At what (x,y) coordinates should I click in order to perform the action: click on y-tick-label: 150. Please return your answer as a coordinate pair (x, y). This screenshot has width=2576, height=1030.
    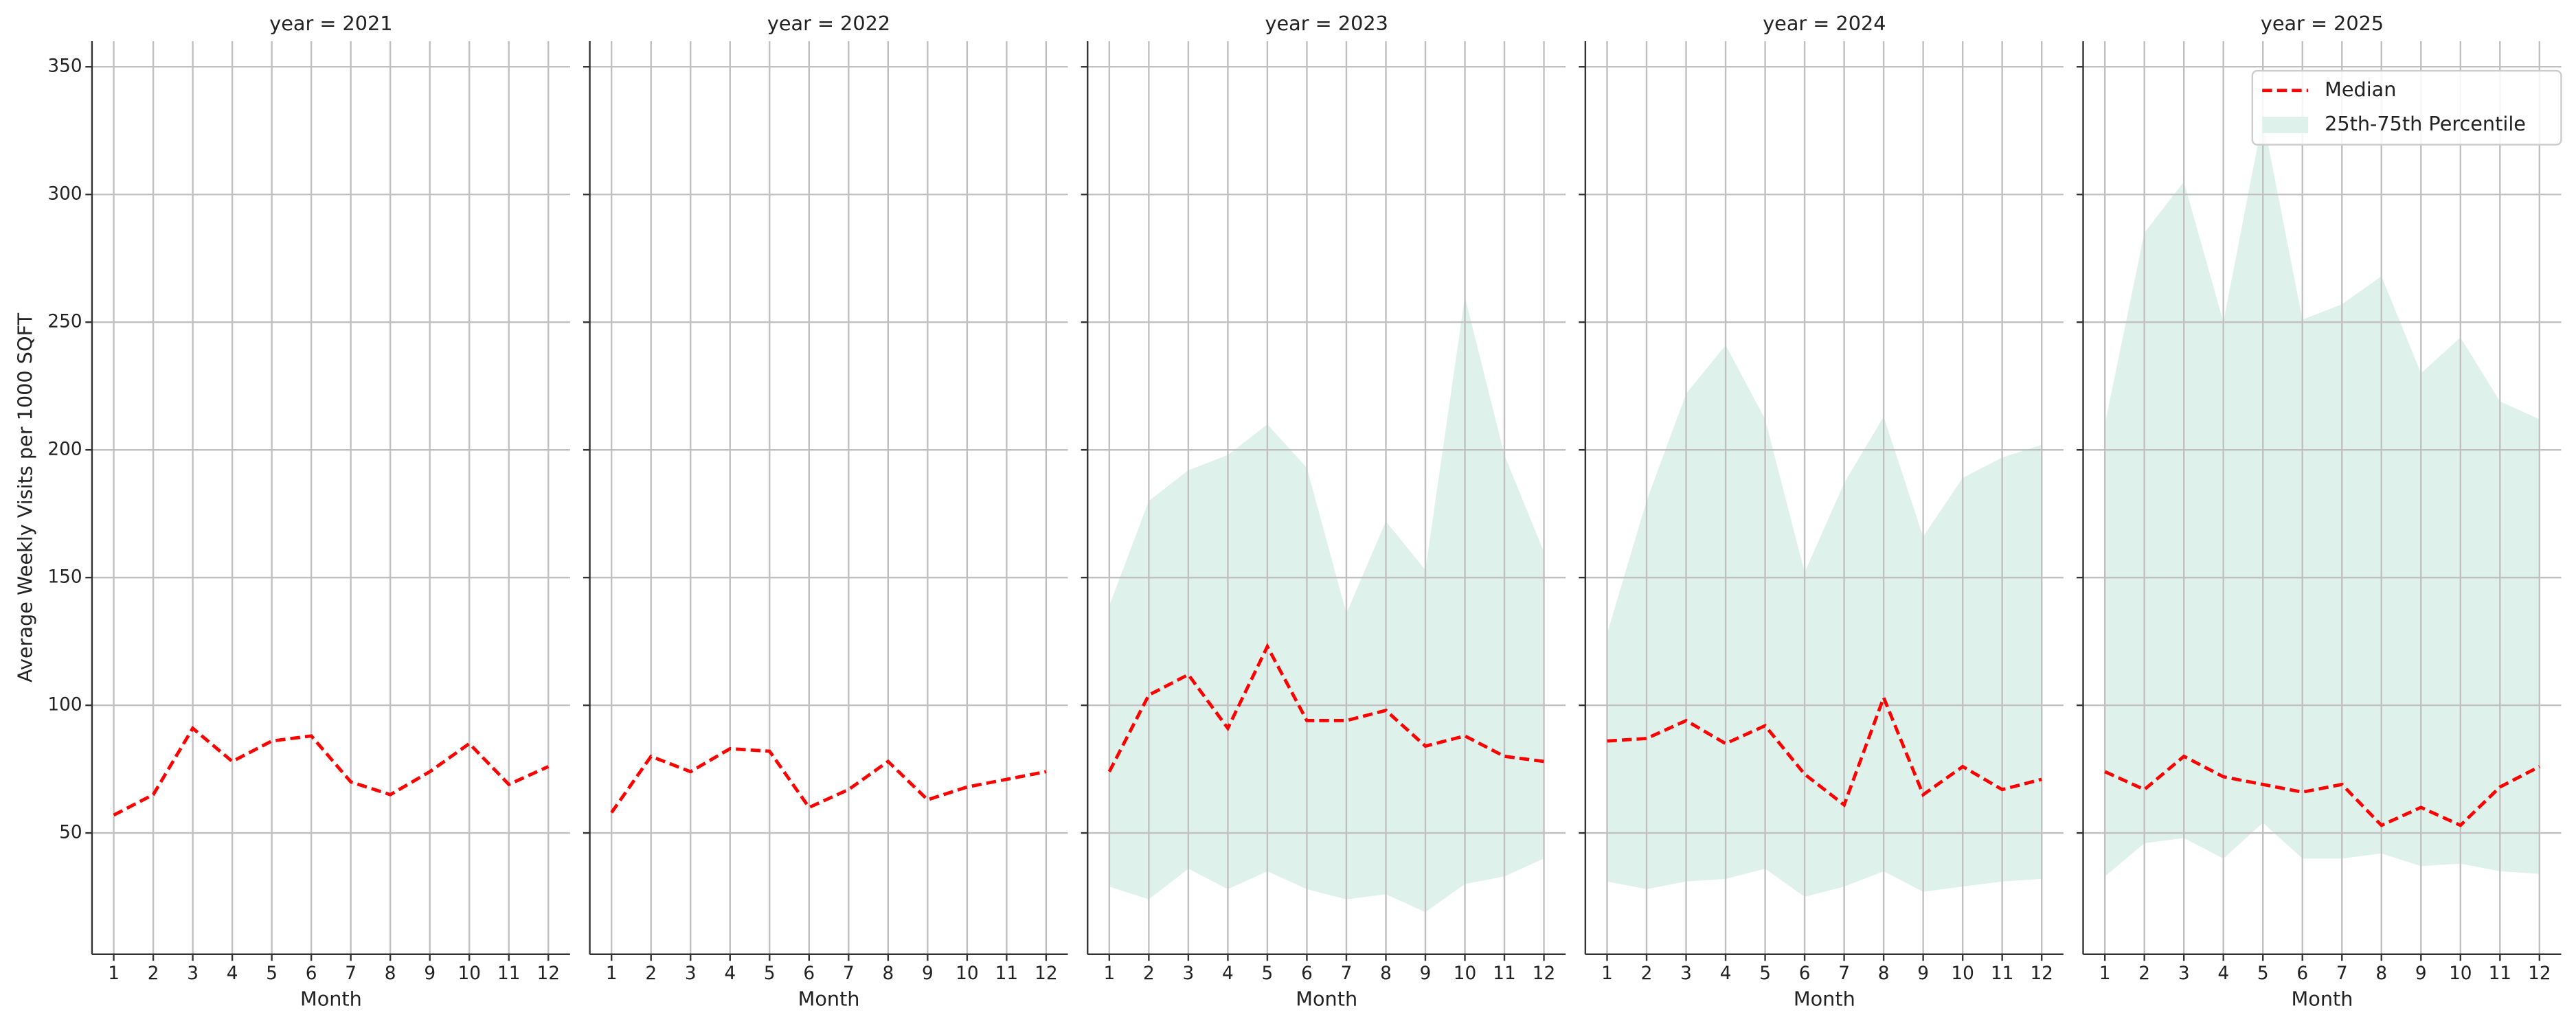
    Looking at the image, I should click on (64, 577).